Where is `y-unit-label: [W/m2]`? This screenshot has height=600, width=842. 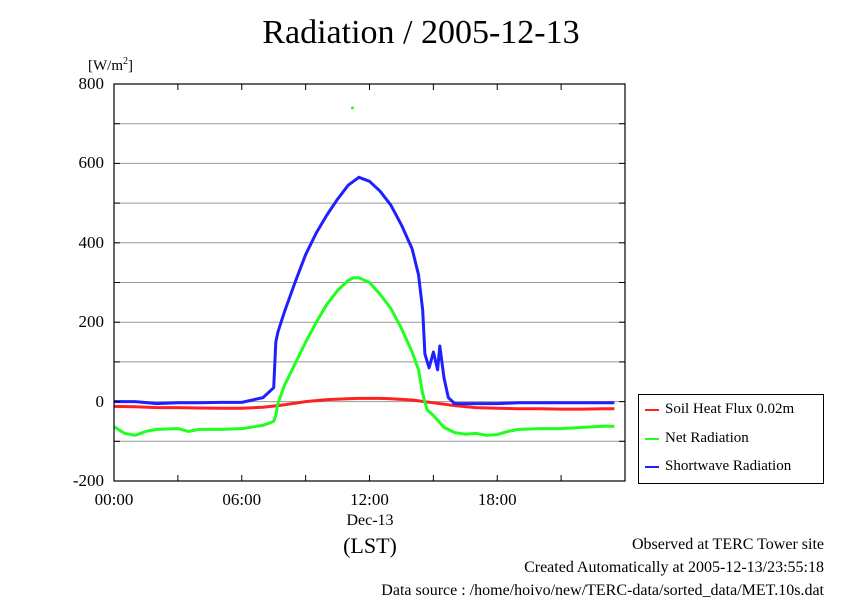
y-unit-label: [W/m2] is located at coordinates (110, 65).